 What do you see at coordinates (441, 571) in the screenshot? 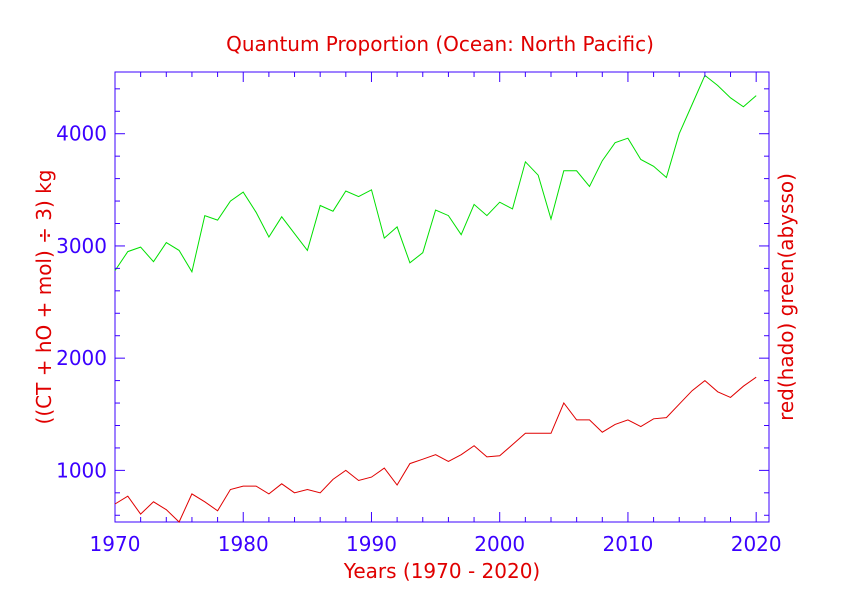
I see `x-axis-label: Years (1970 - 2020)` at bounding box center [441, 571].